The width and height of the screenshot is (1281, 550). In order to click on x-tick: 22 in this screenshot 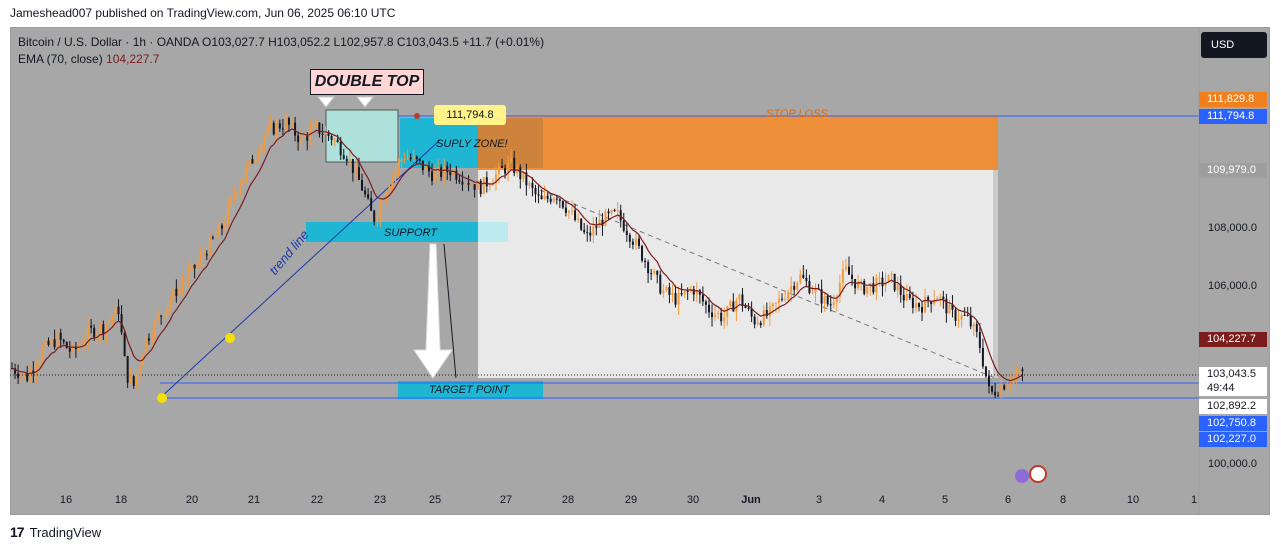, I will do `click(317, 500)`.